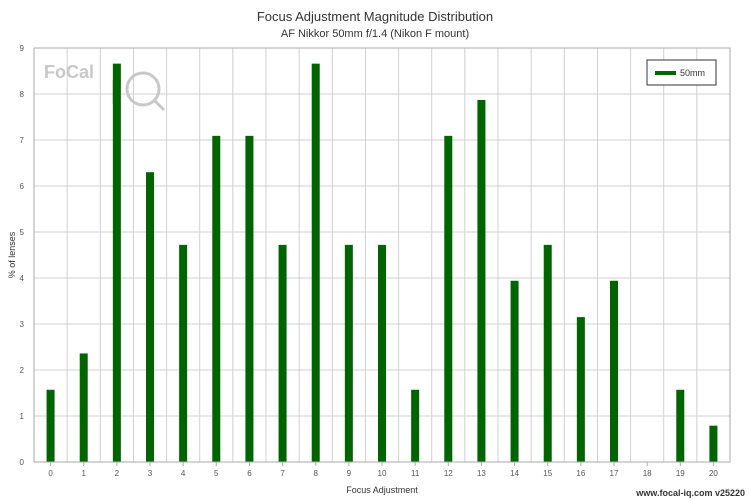  What do you see at coordinates (105, 87) in the screenshot?
I see `watermark-logo: FoCal` at bounding box center [105, 87].